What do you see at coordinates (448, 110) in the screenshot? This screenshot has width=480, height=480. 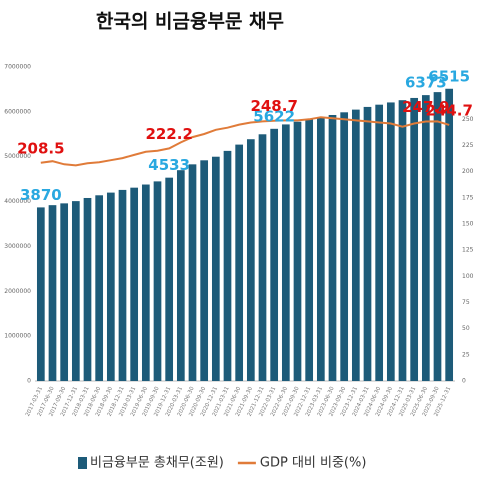 I see `line-value-label: 244.7` at bounding box center [448, 110].